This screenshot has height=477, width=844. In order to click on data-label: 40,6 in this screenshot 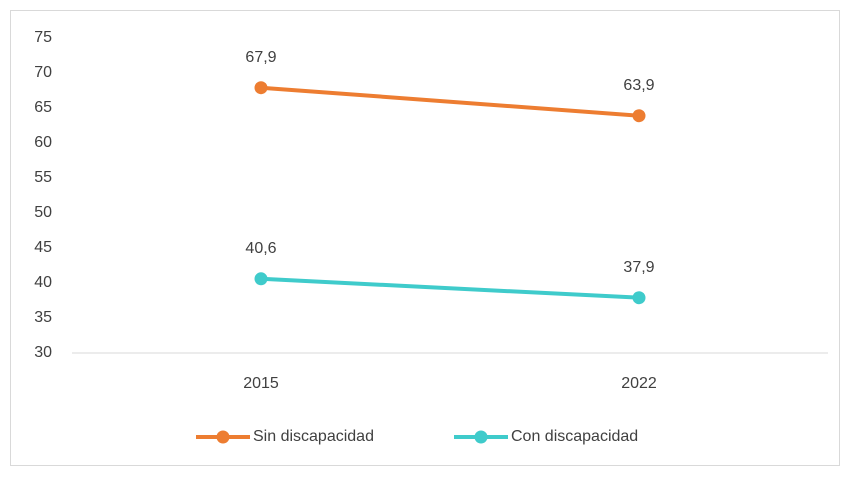, I will do `click(260, 248)`.